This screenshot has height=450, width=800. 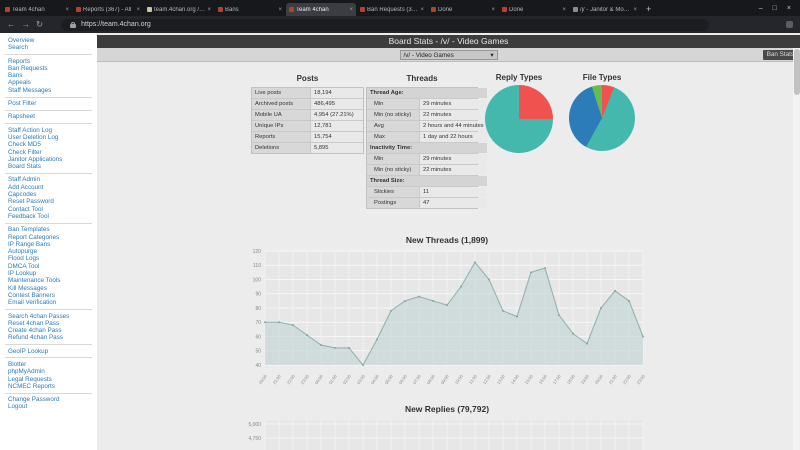 I want to click on new-tab-button: +, so click(x=649, y=9).